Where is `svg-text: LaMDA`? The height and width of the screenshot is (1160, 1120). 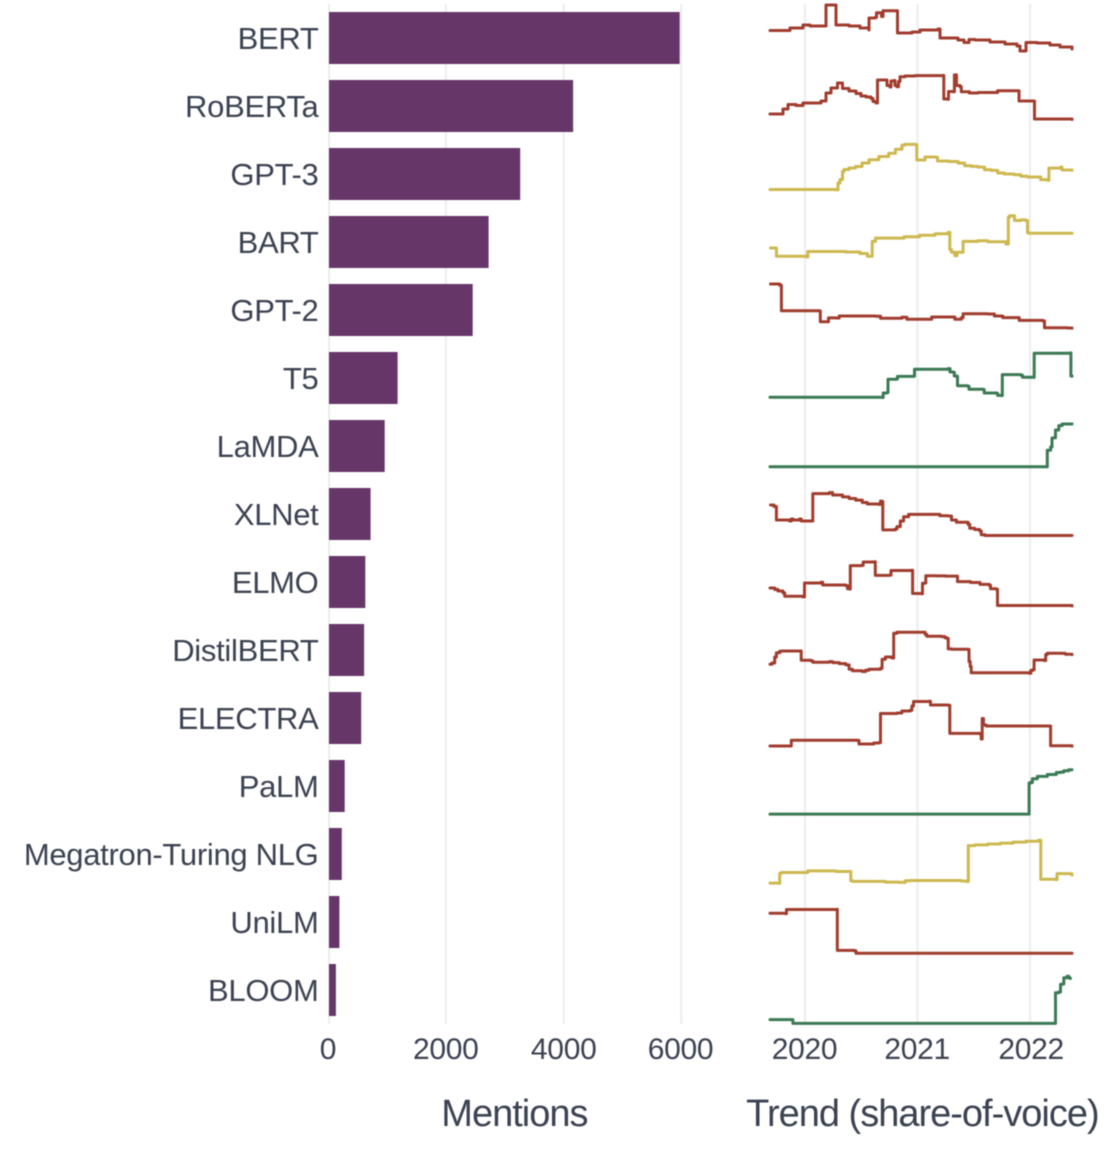 svg-text: LaMDA is located at coordinates (268, 446).